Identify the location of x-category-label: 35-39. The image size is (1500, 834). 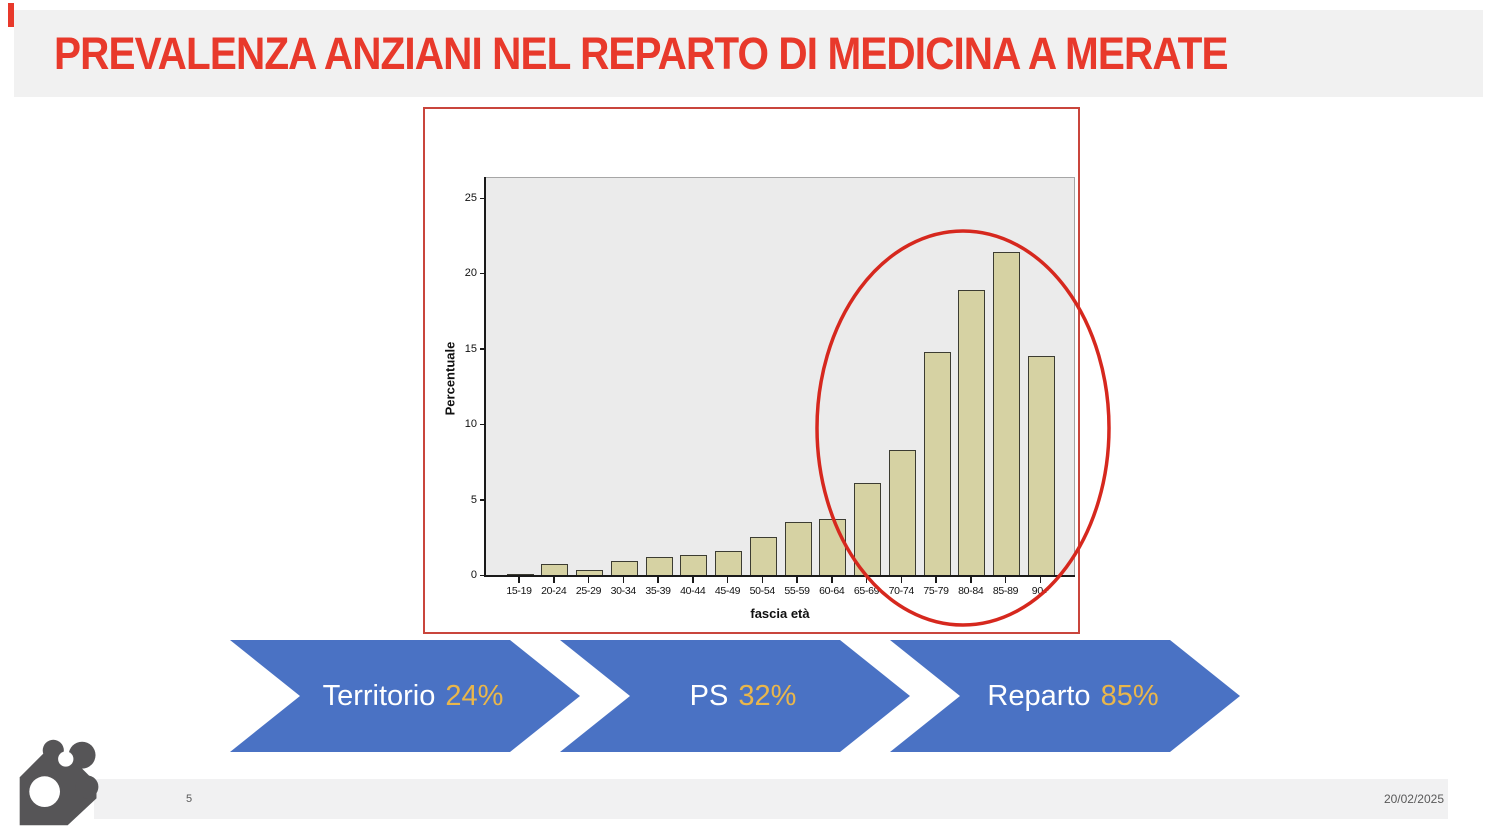
(658, 591).